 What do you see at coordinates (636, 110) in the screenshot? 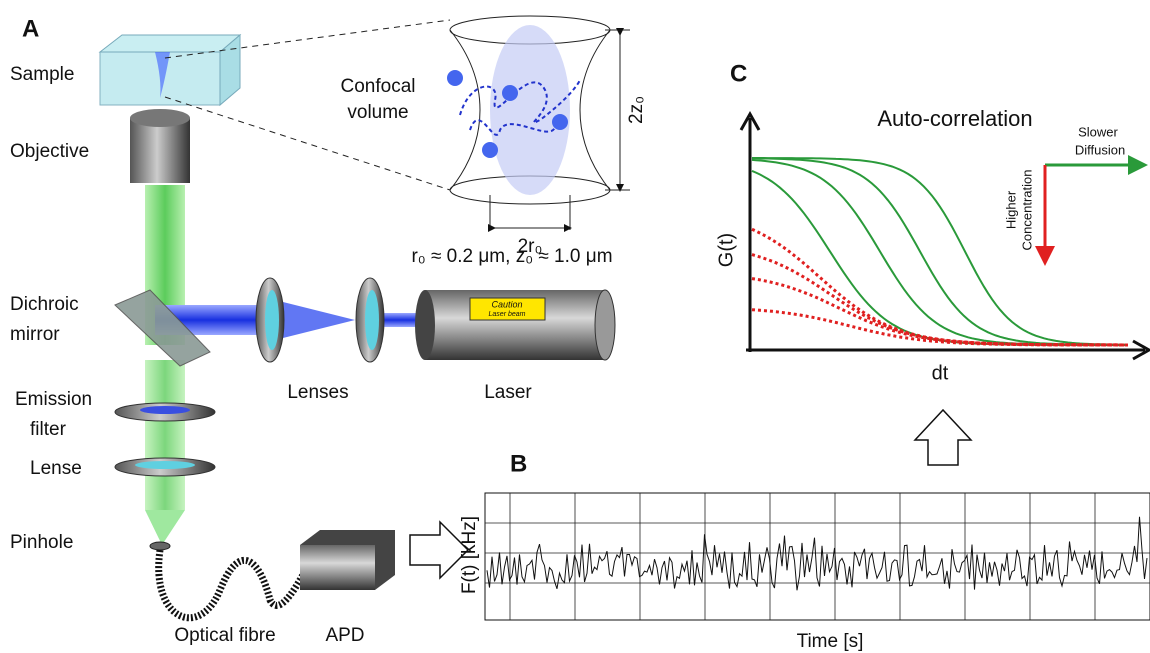
I see `height-label: 2z₀` at bounding box center [636, 110].